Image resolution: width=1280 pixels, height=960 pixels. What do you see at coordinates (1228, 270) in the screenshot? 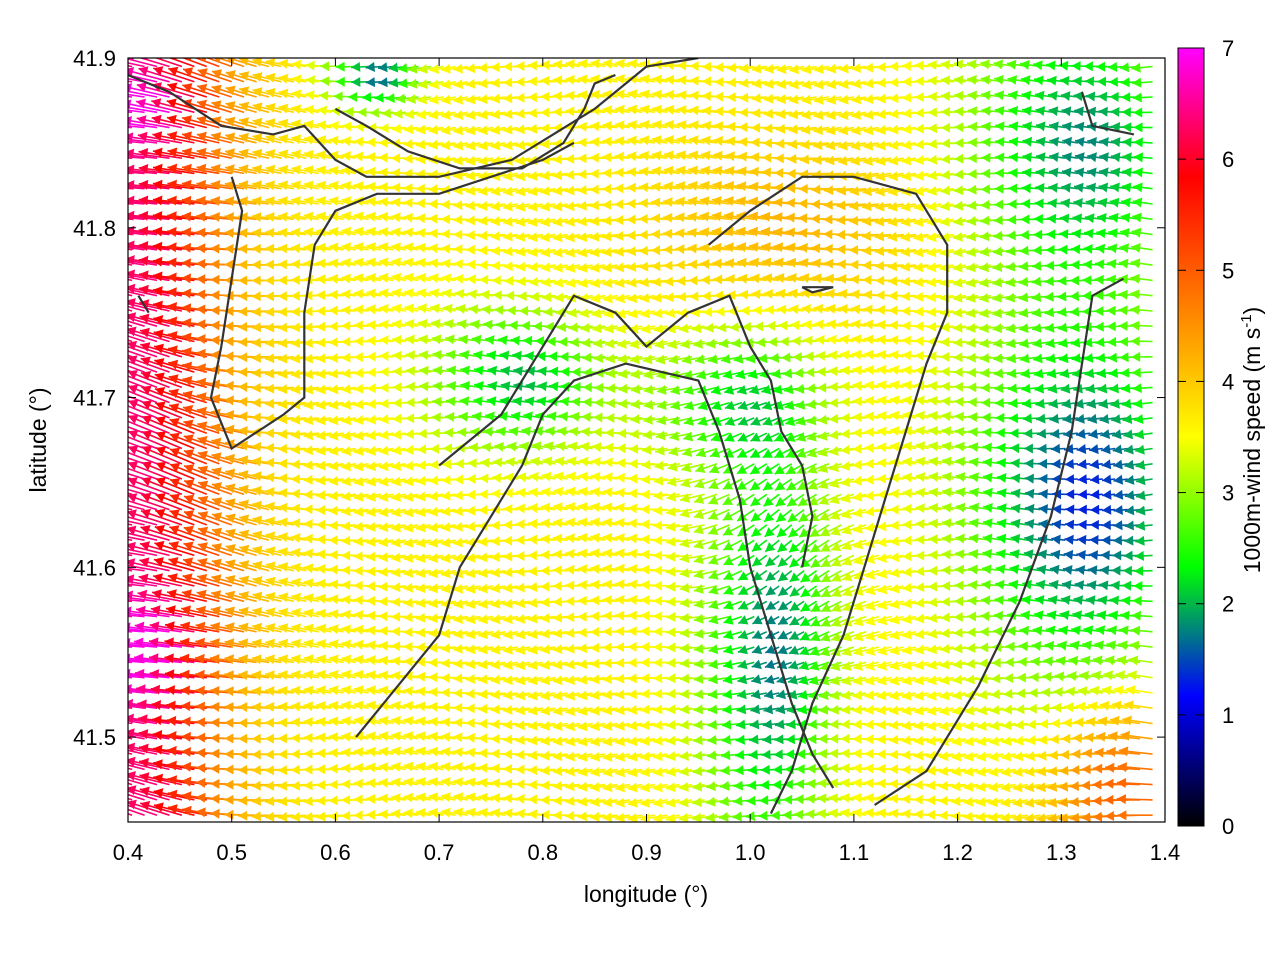
I see `colorbar-tick-label: 5` at bounding box center [1228, 270].